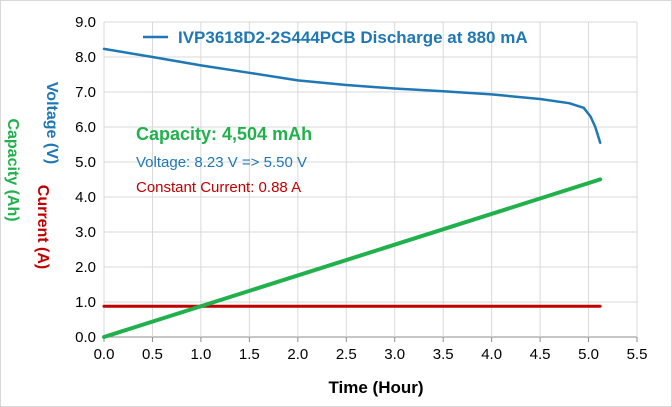 This screenshot has height=407, width=672. I want to click on x-axis-label: Time (Hour), so click(375, 387).